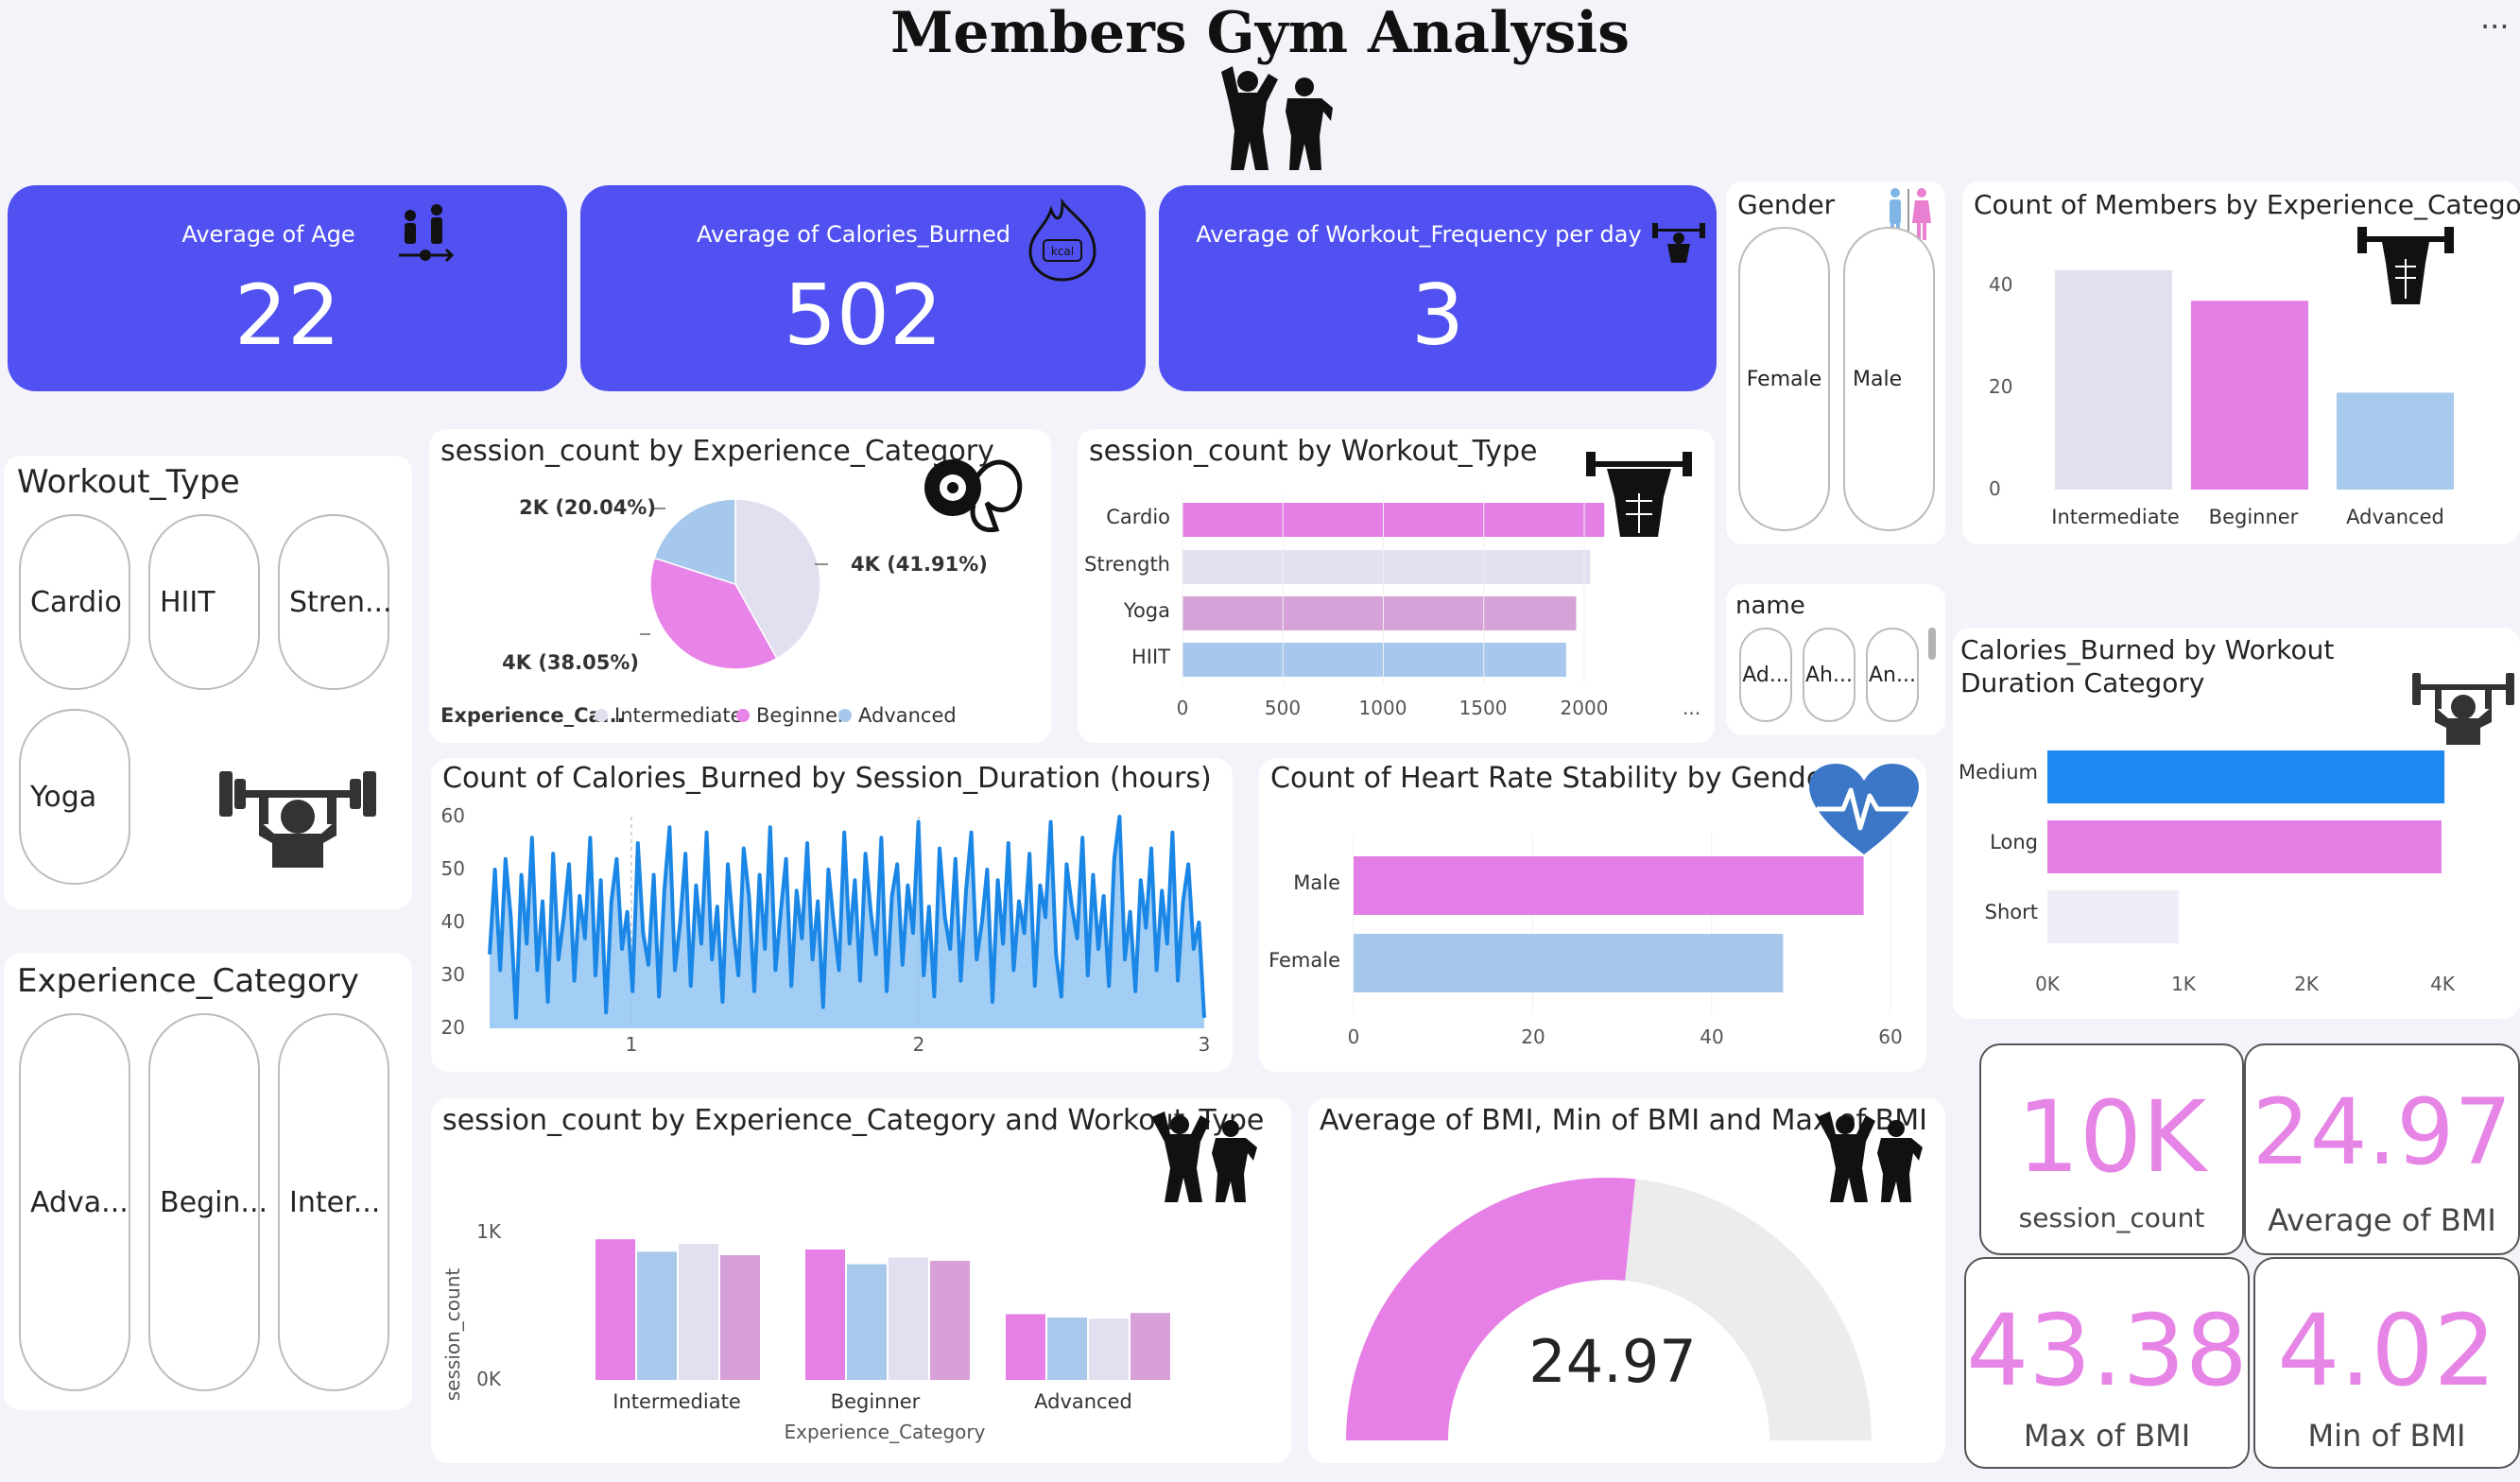 This screenshot has width=2520, height=1482. Describe the element at coordinates (2107, 1351) in the screenshot. I see `card-value: 43.38` at that location.